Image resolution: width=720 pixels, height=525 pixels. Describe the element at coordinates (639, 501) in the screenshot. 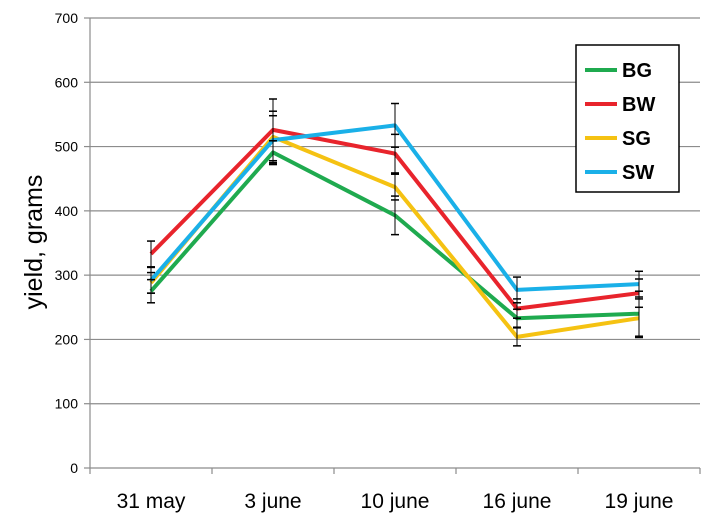

I see `x-tick-label: 19 june` at that location.